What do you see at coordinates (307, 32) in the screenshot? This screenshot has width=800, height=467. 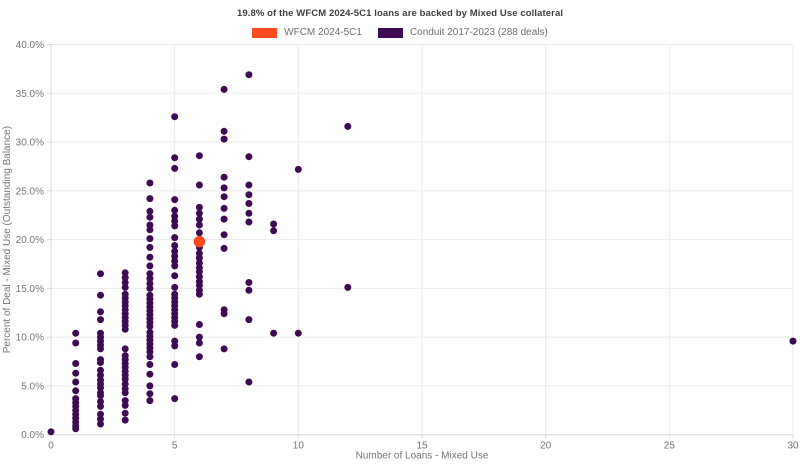 I see `legend-item-wfcm: WFCM 2024-5C1` at bounding box center [307, 32].